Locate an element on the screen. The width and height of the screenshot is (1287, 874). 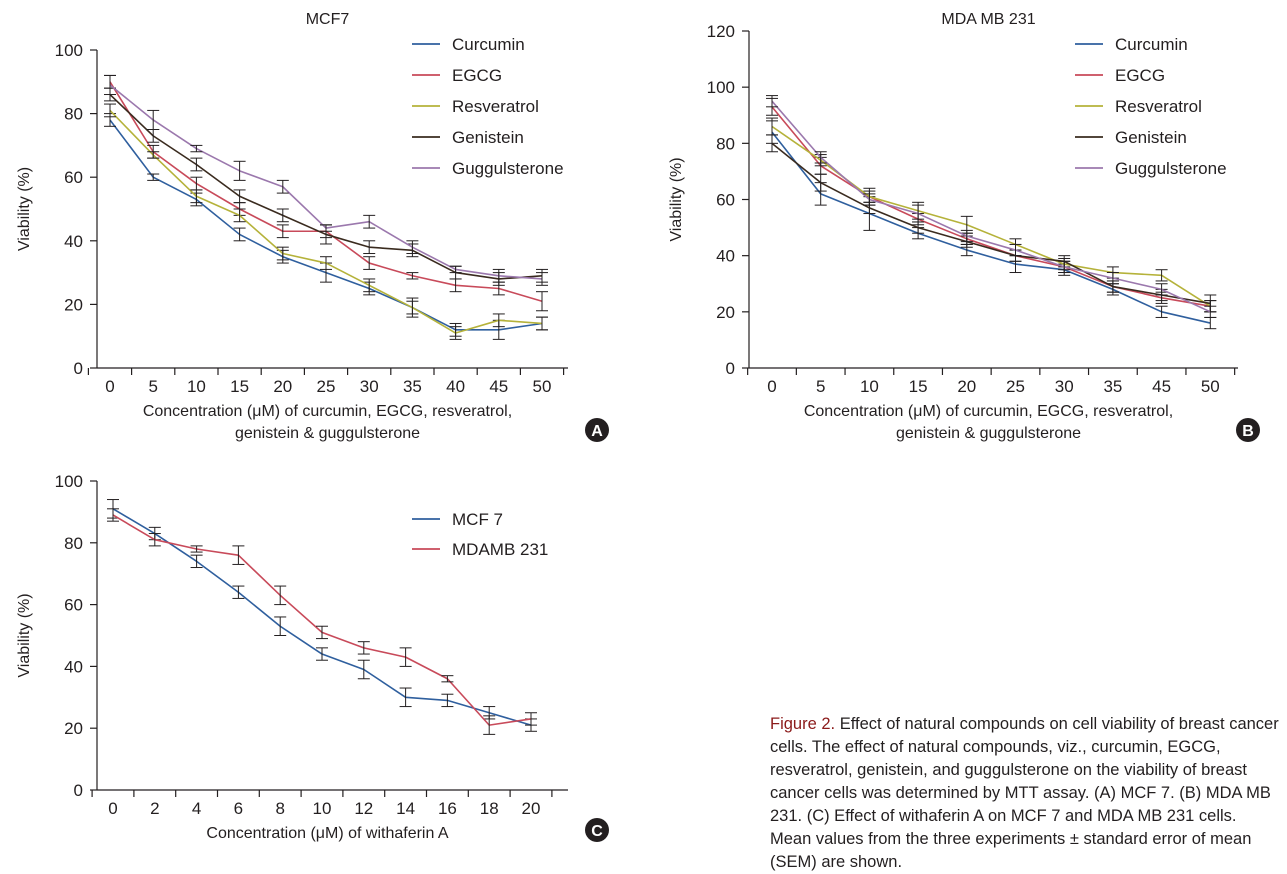
x-tick-label: 40 is located at coordinates (455, 386).